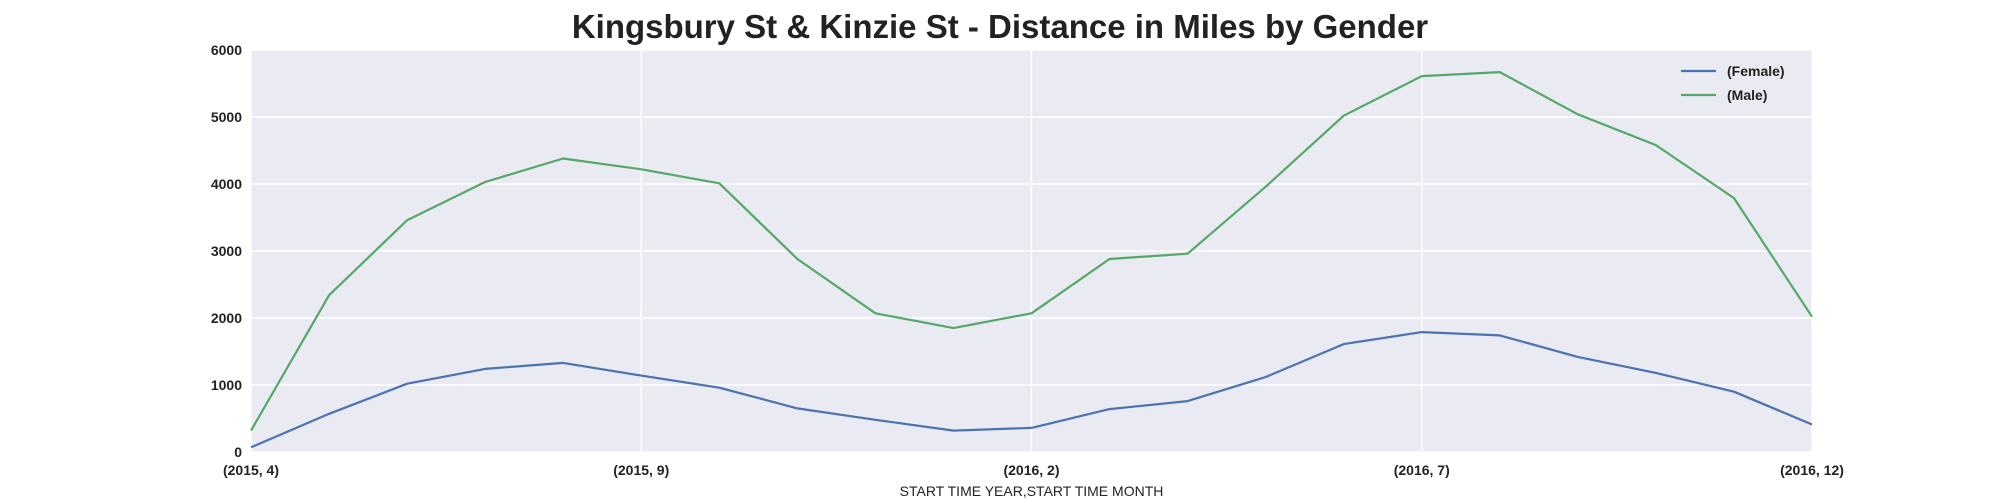 The width and height of the screenshot is (2000, 500). Describe the element at coordinates (1756, 71) in the screenshot. I see `legend-label: (Female)` at that location.